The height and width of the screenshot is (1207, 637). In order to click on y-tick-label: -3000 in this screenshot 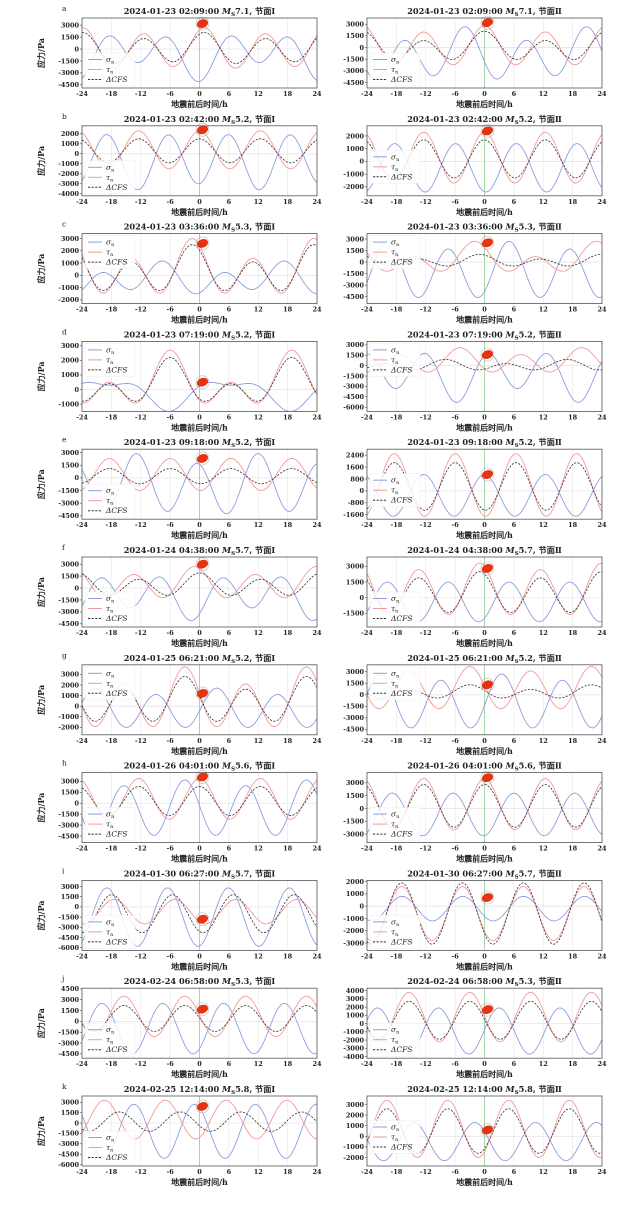, I will do `click(353, 387)`.